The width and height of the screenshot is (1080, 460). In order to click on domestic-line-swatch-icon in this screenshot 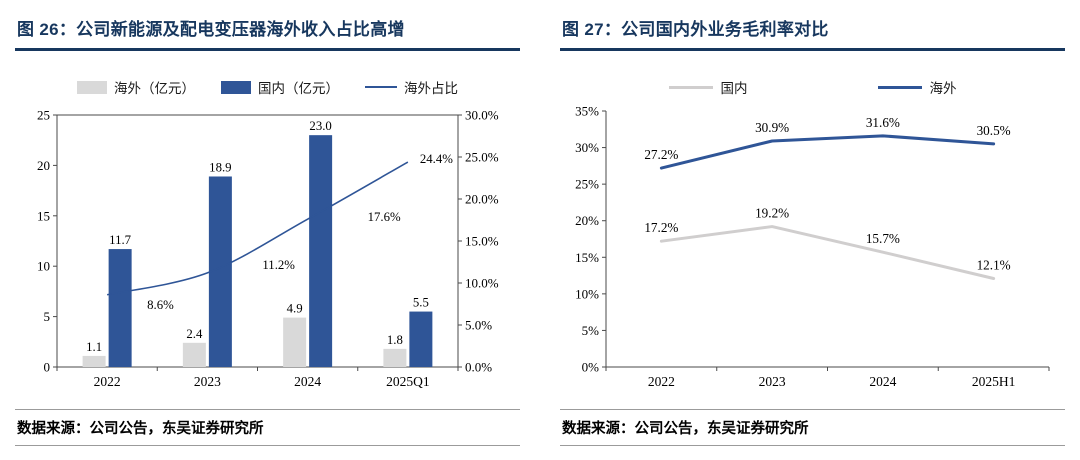, I will do `click(690, 87)`.